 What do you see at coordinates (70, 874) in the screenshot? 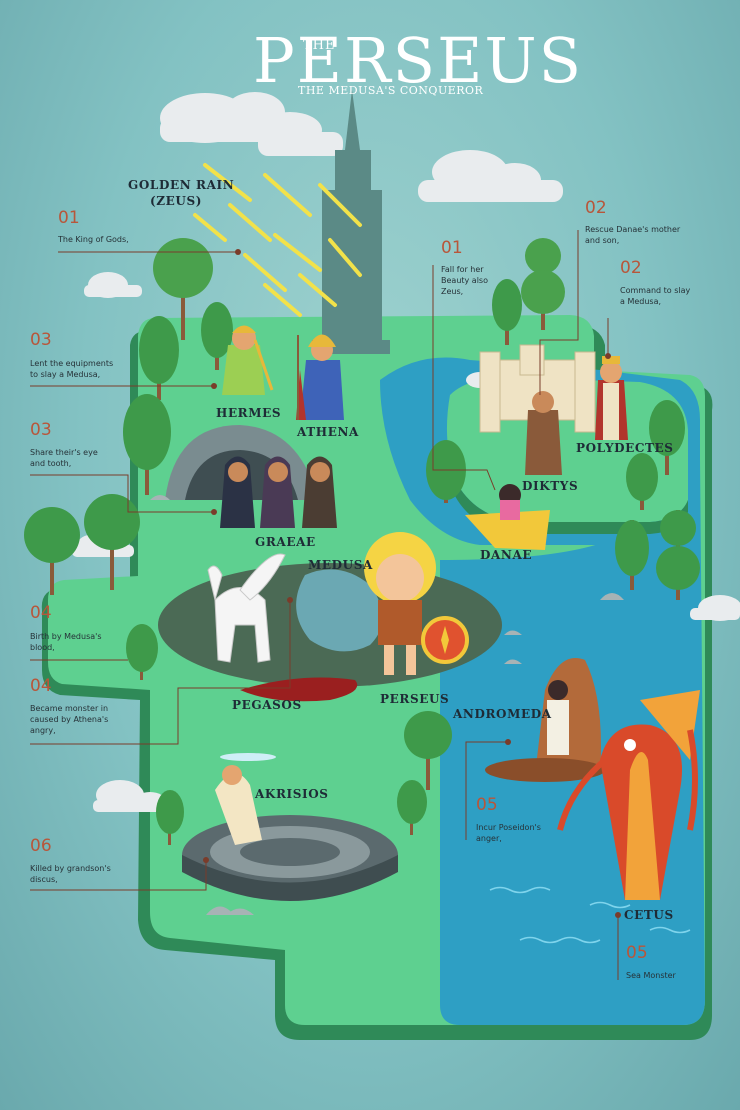
I see `note-text: Killed by grandson's discus,` at bounding box center [70, 874].